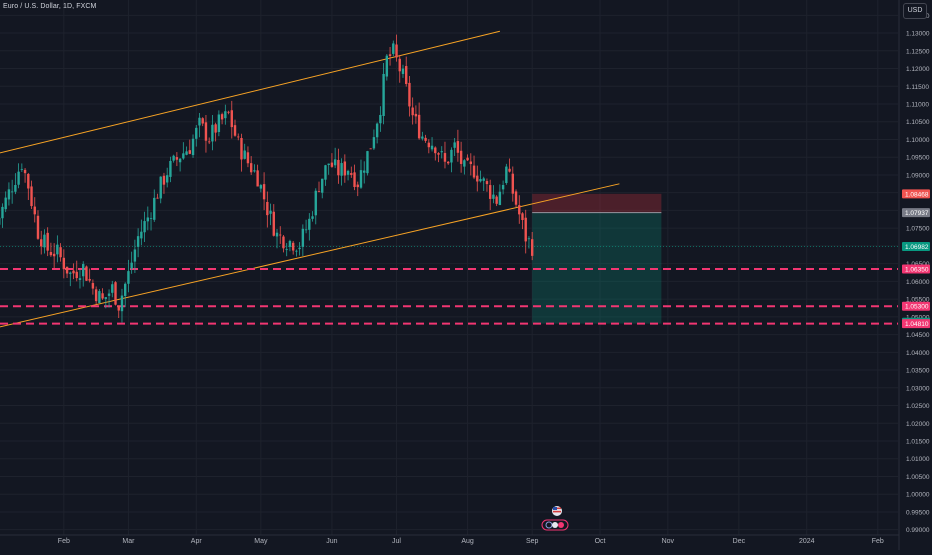 The width and height of the screenshot is (932, 555). I want to click on y-tick-label: 0.99000, so click(918, 530).